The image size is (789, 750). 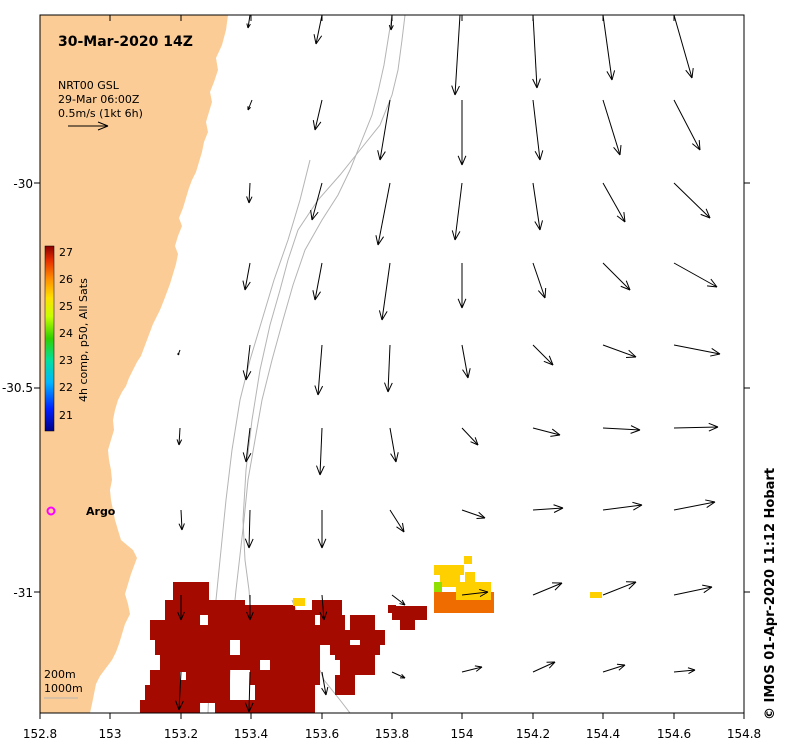 I want to click on bathy-label-1000m: 1000m, so click(x=63, y=688).